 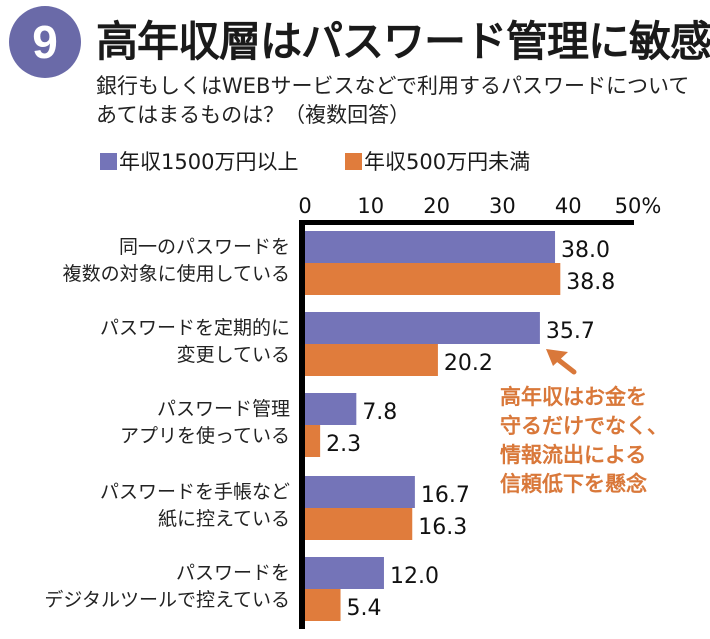 What do you see at coordinates (176, 261) in the screenshot?
I see `category-label: 同一のパスワードを複数の対象に使用している` at bounding box center [176, 261].